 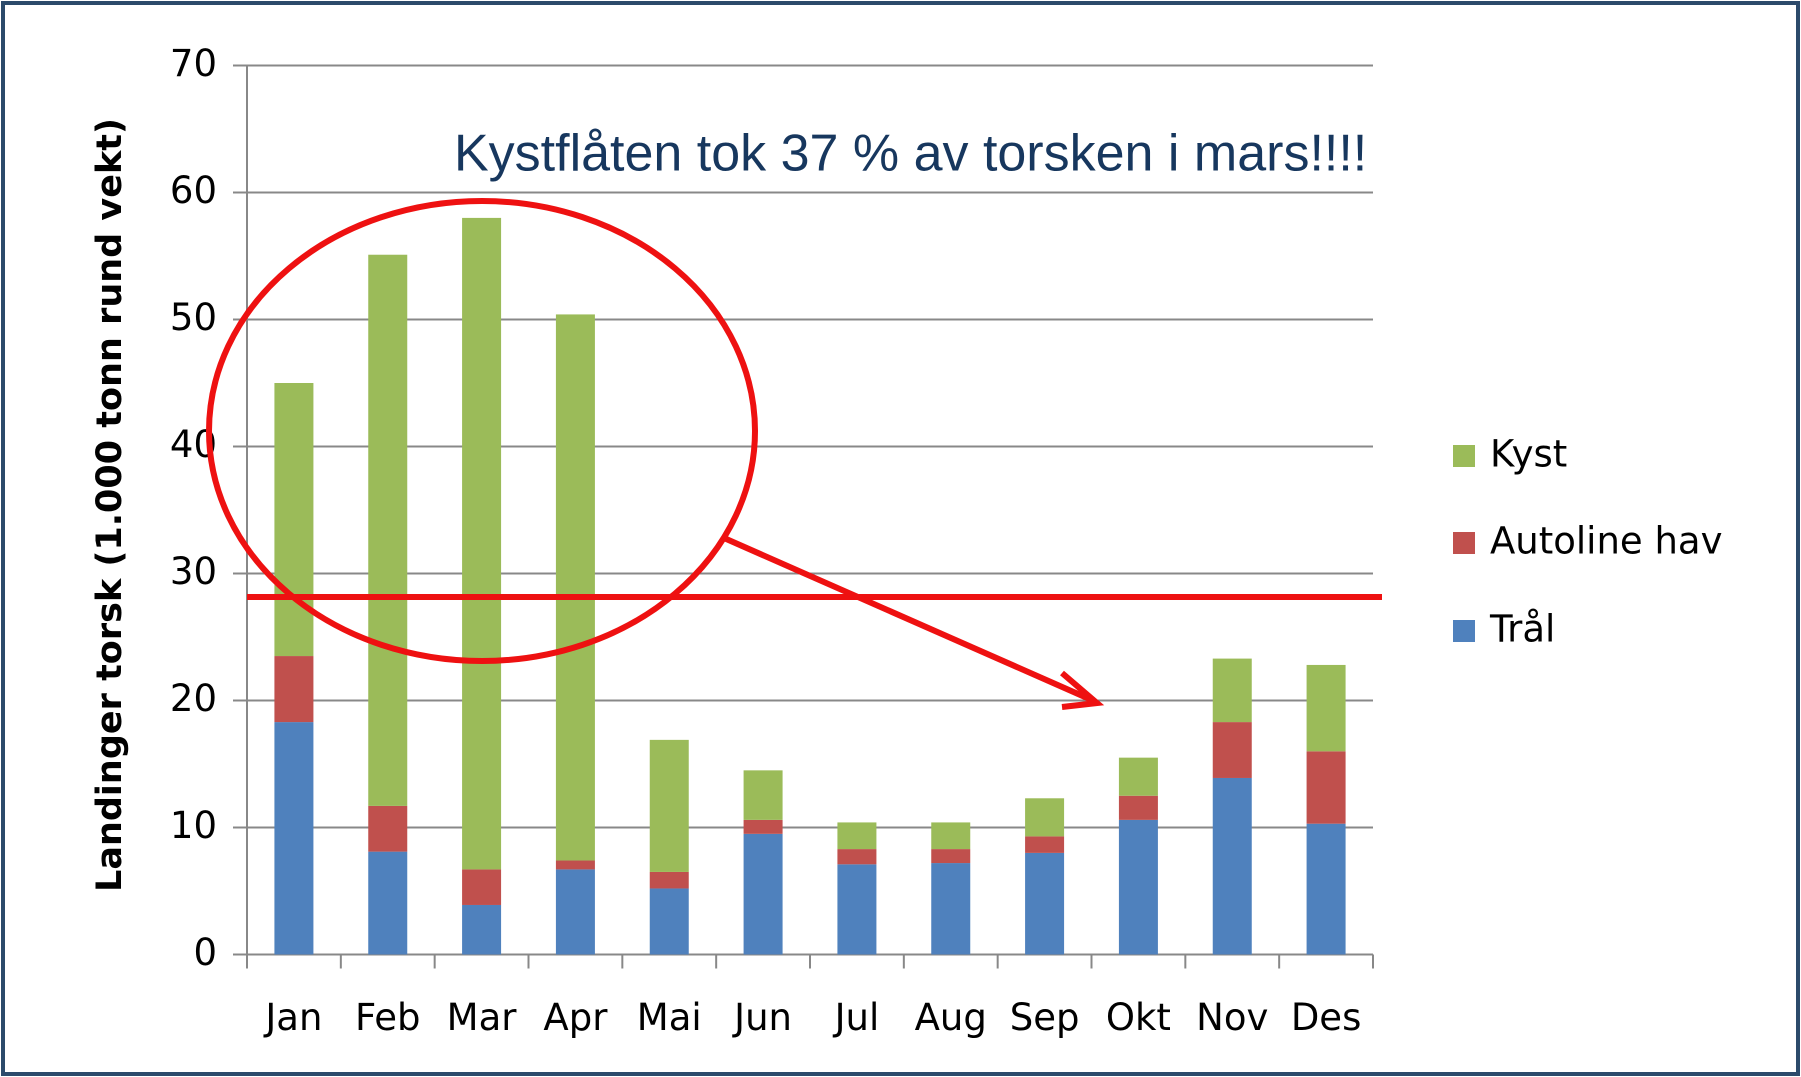 I want to click on y-tick-label: 30, so click(x=193, y=571).